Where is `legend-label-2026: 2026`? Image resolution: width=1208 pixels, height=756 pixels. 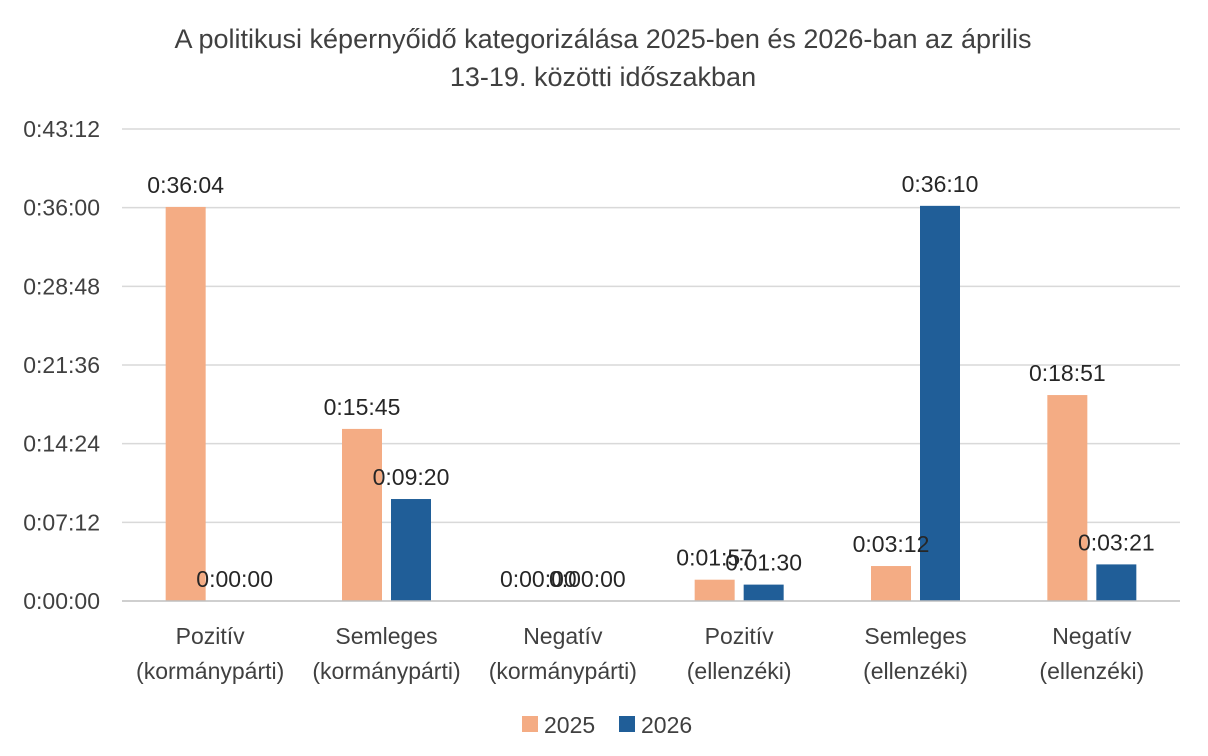 legend-label-2026: 2026 is located at coordinates (666, 725).